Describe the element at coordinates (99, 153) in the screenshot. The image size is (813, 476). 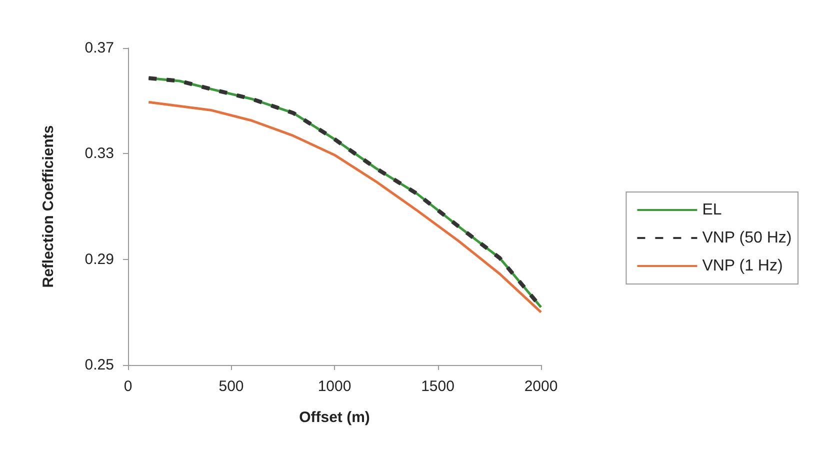
I see `y-tick-label: 0.33` at that location.